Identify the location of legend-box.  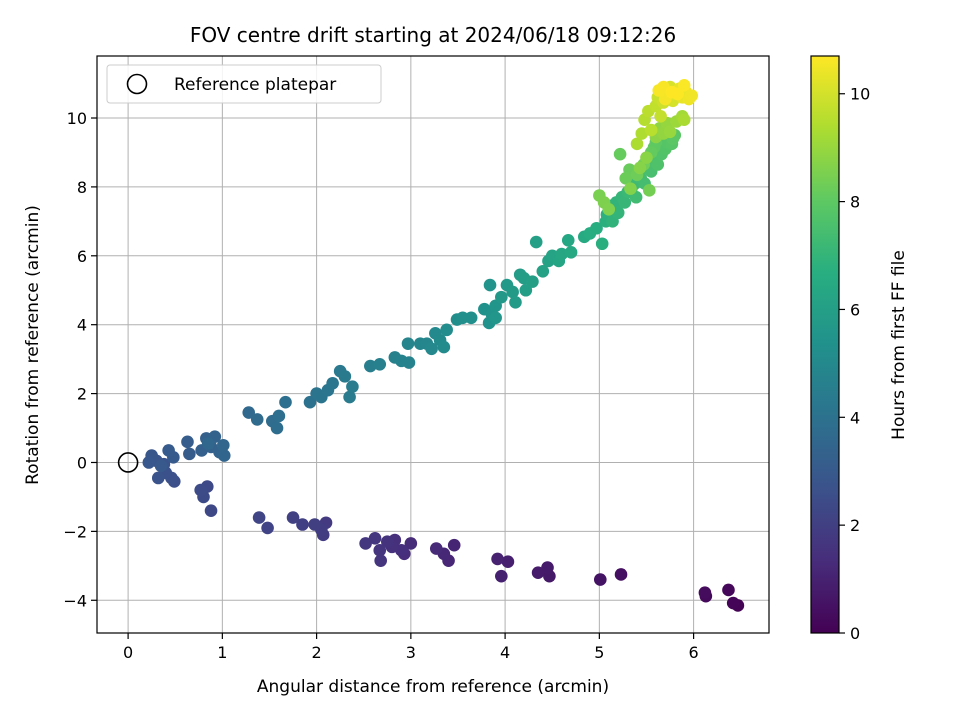
(244, 84).